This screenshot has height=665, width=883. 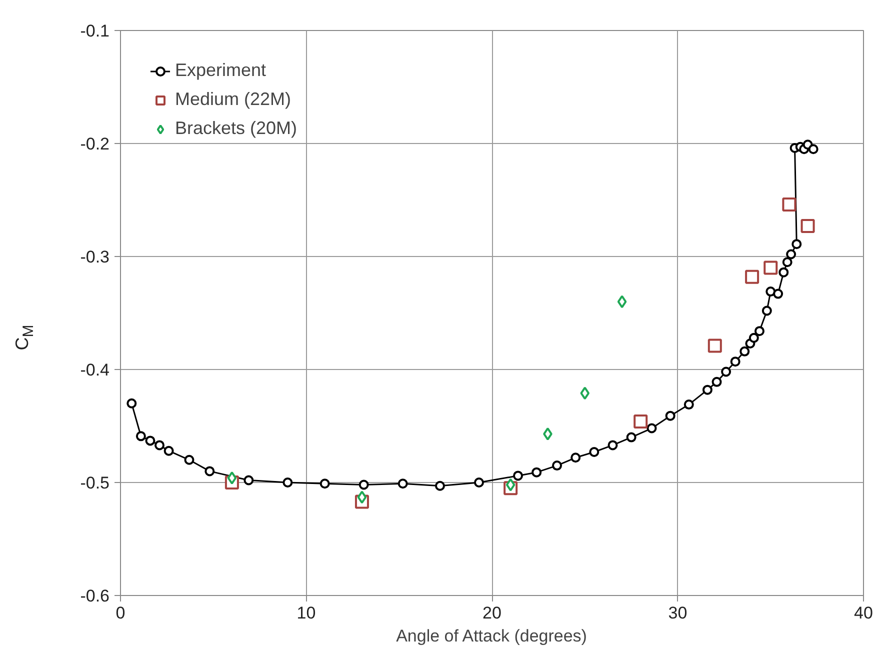 I want to click on x-tick-label: 40, so click(x=863, y=613).